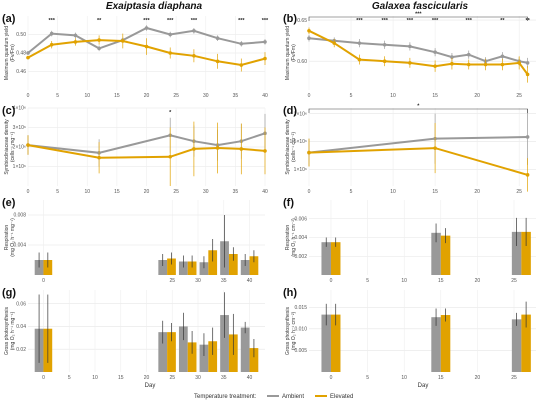 The image size is (550, 403). Describe the element at coordinates (21, 304) in the screenshot. I see `y-tick-label: 0.06` at that location.